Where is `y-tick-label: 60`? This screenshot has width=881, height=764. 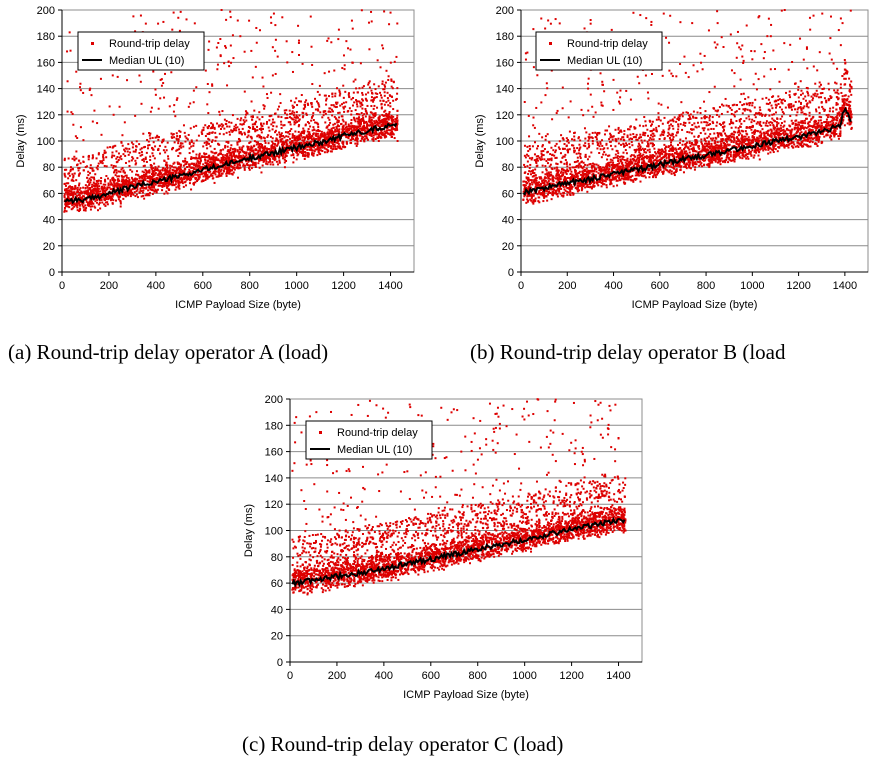 y-tick-label: 60 is located at coordinates (49, 194).